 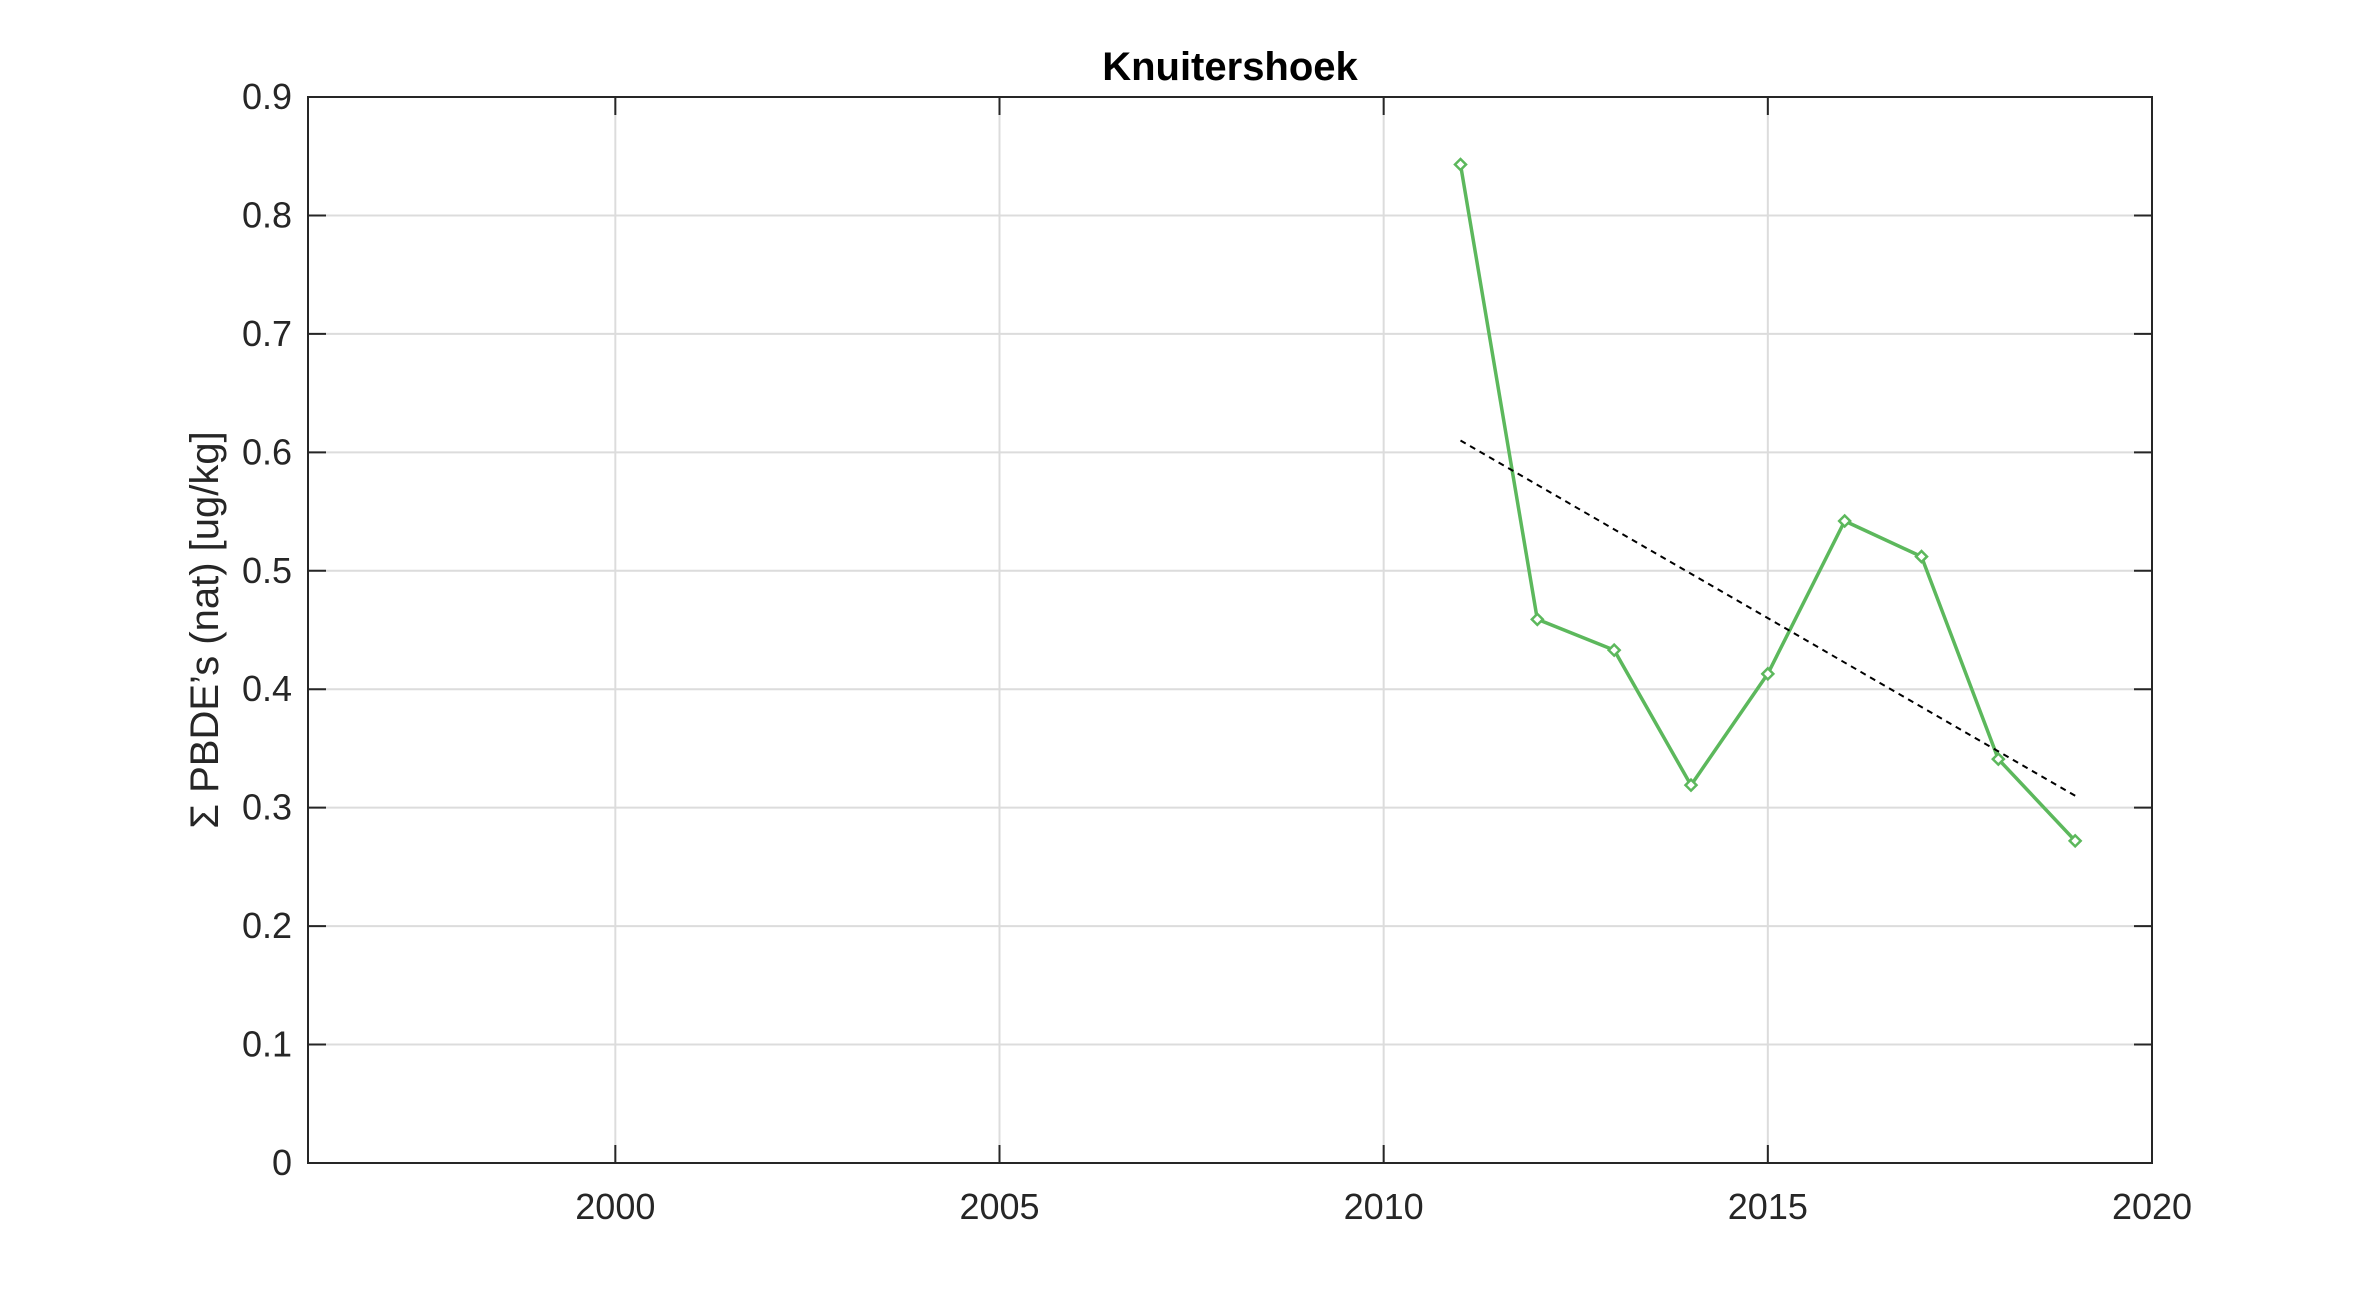 What do you see at coordinates (267, 925) in the screenshot?
I see `y-tick-label: 0.2` at bounding box center [267, 925].